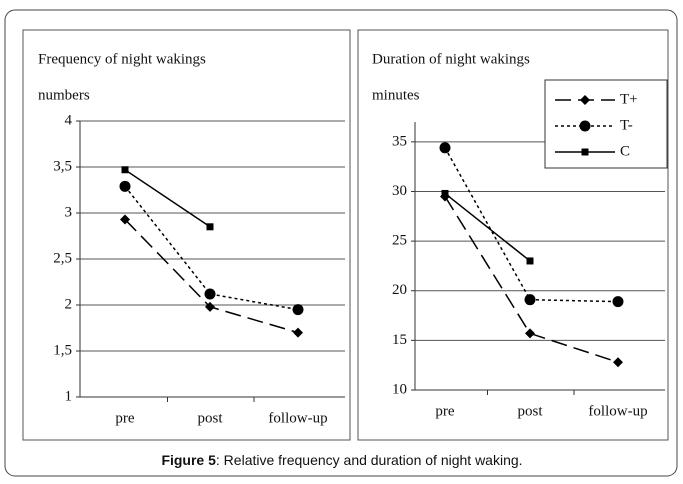 The width and height of the screenshot is (683, 484). I want to click on legend-label: T-, so click(626, 125).